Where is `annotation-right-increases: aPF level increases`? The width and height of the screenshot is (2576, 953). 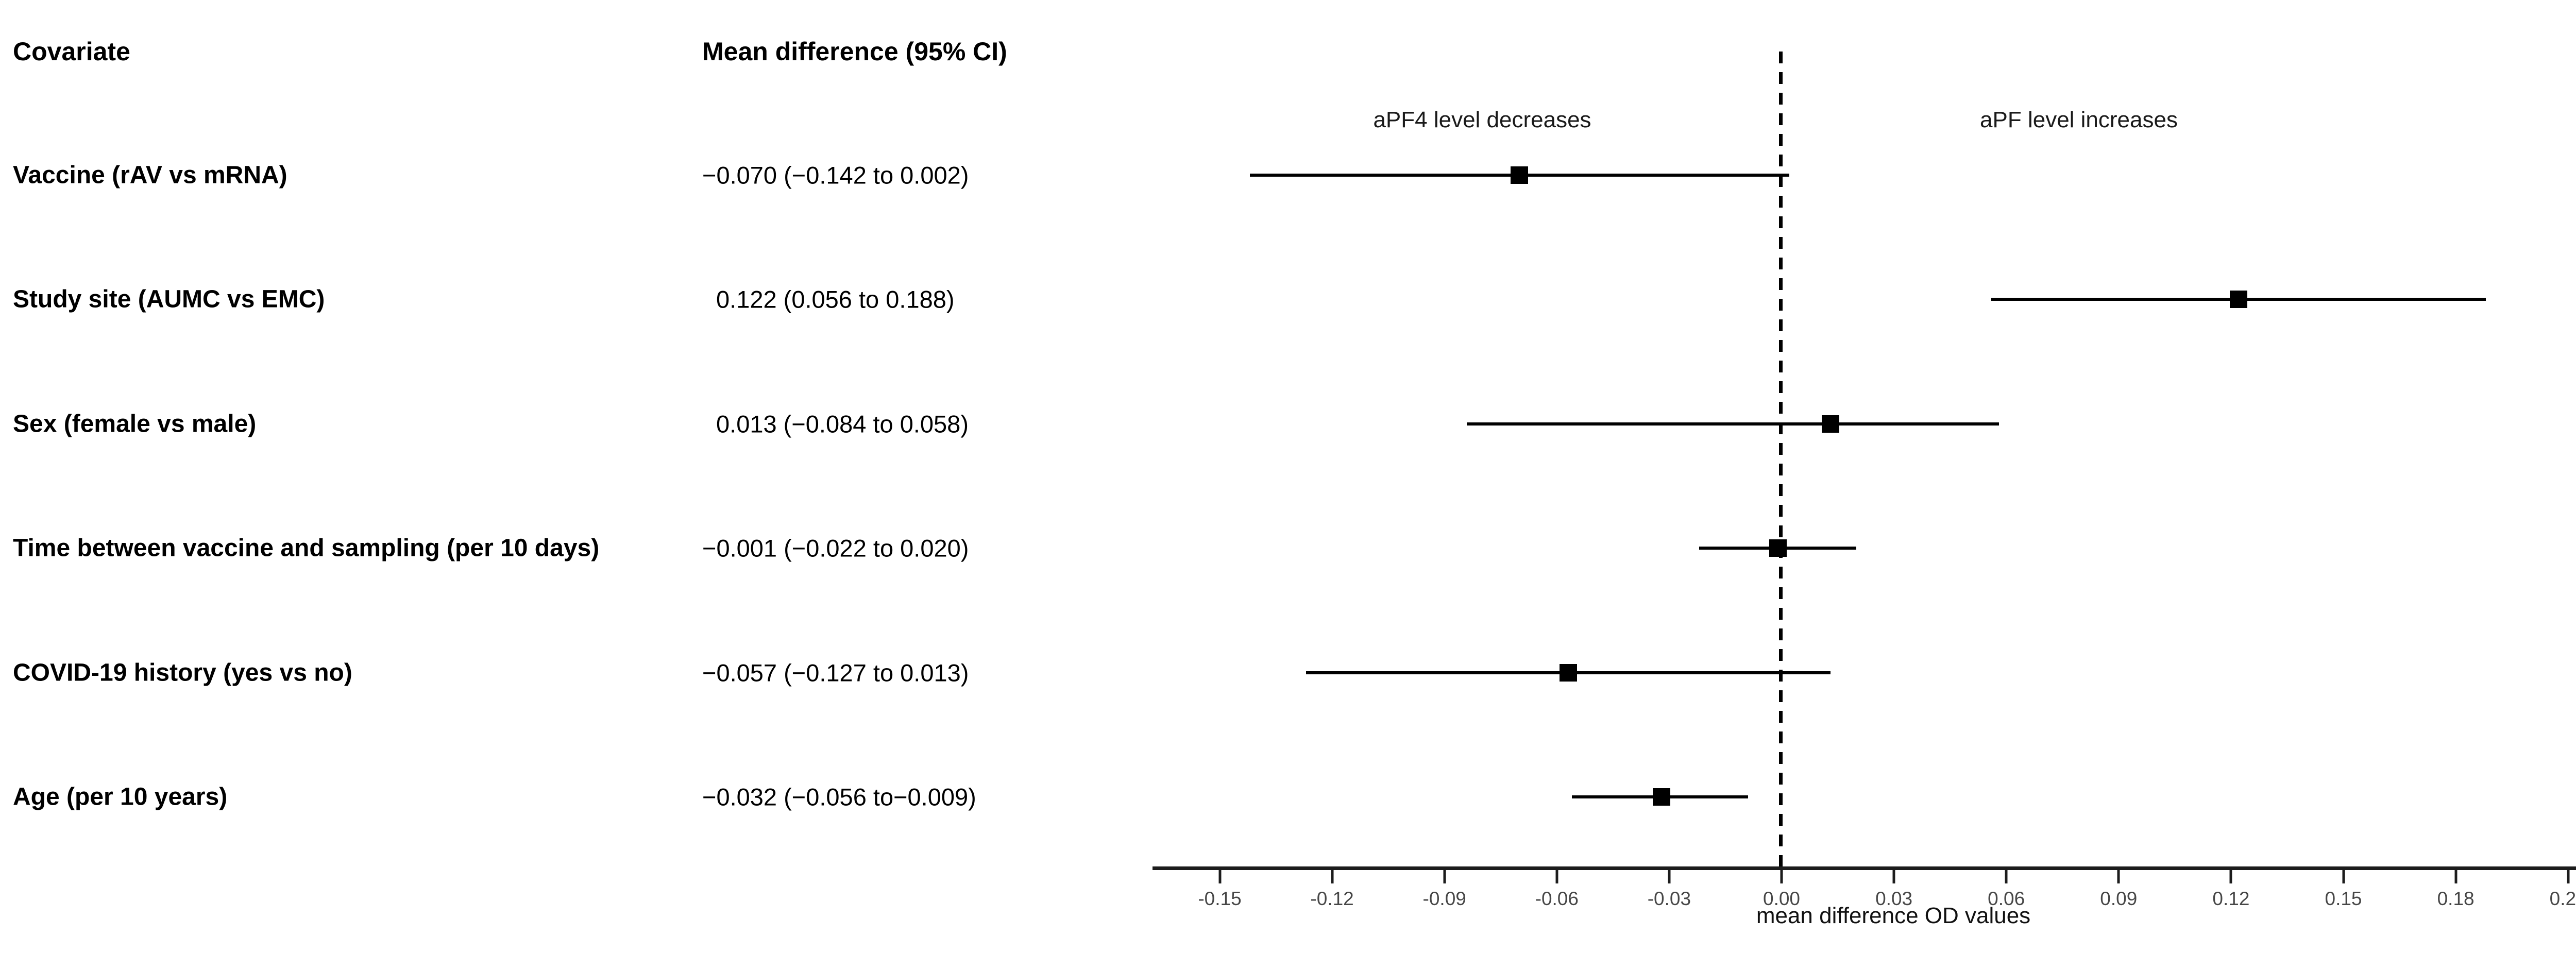 annotation-right-increases: aPF level increases is located at coordinates (2079, 119).